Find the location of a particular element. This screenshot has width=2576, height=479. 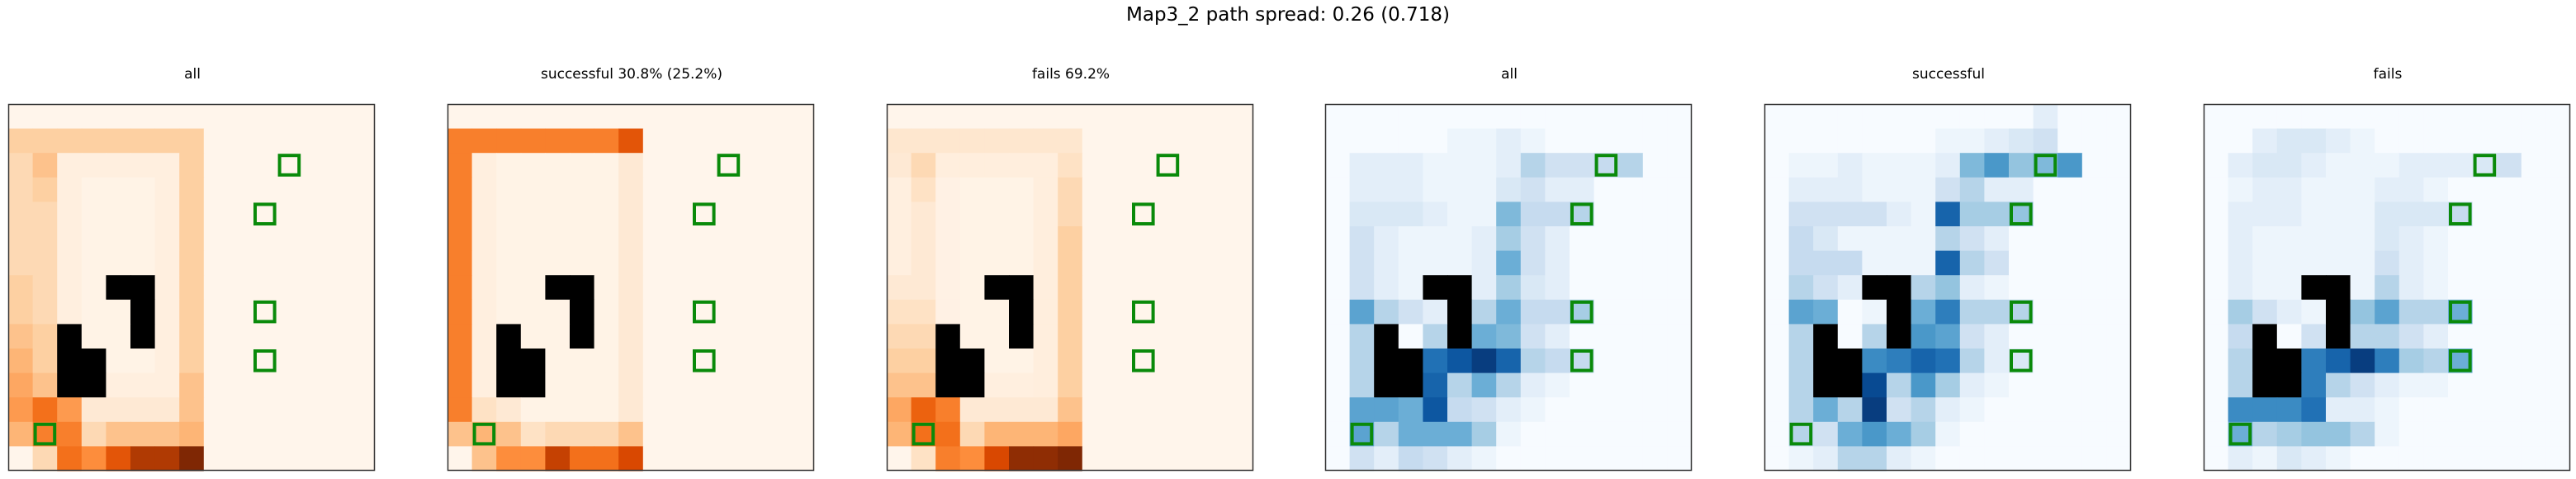

panel-title-3: fails 69.2% is located at coordinates (1070, 75).